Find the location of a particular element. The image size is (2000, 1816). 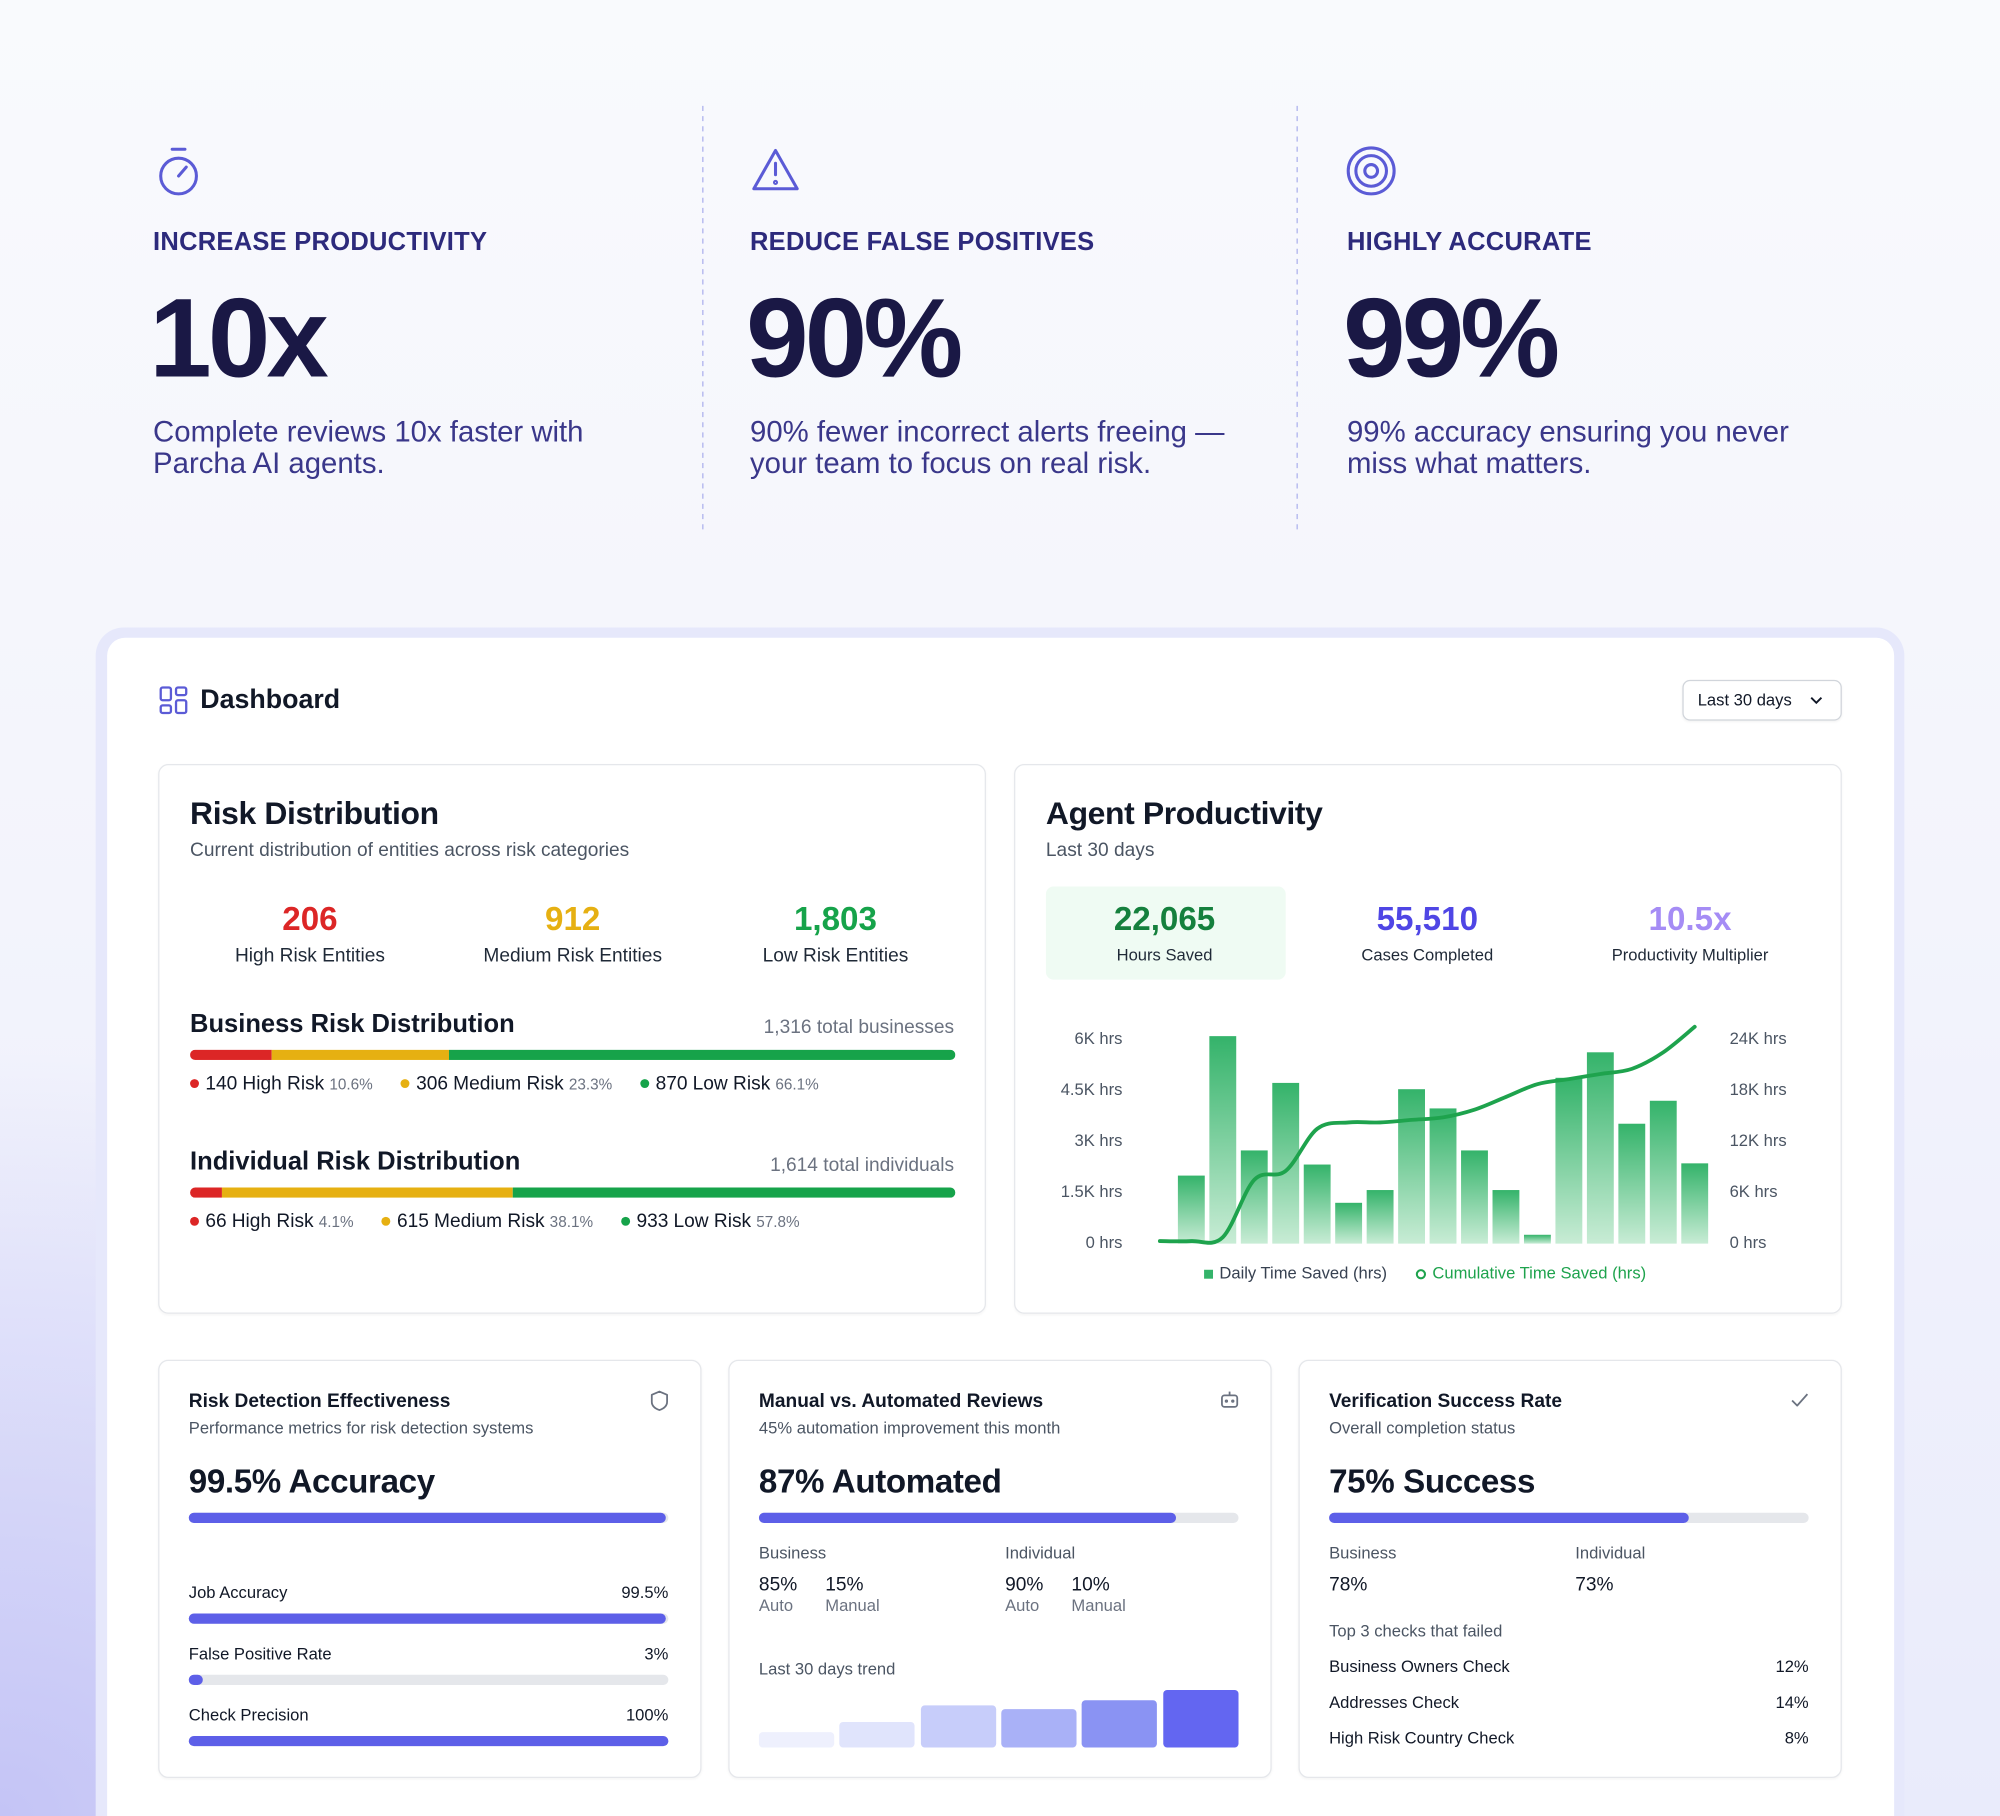

range-label: Last 30 days is located at coordinates (1744, 700).